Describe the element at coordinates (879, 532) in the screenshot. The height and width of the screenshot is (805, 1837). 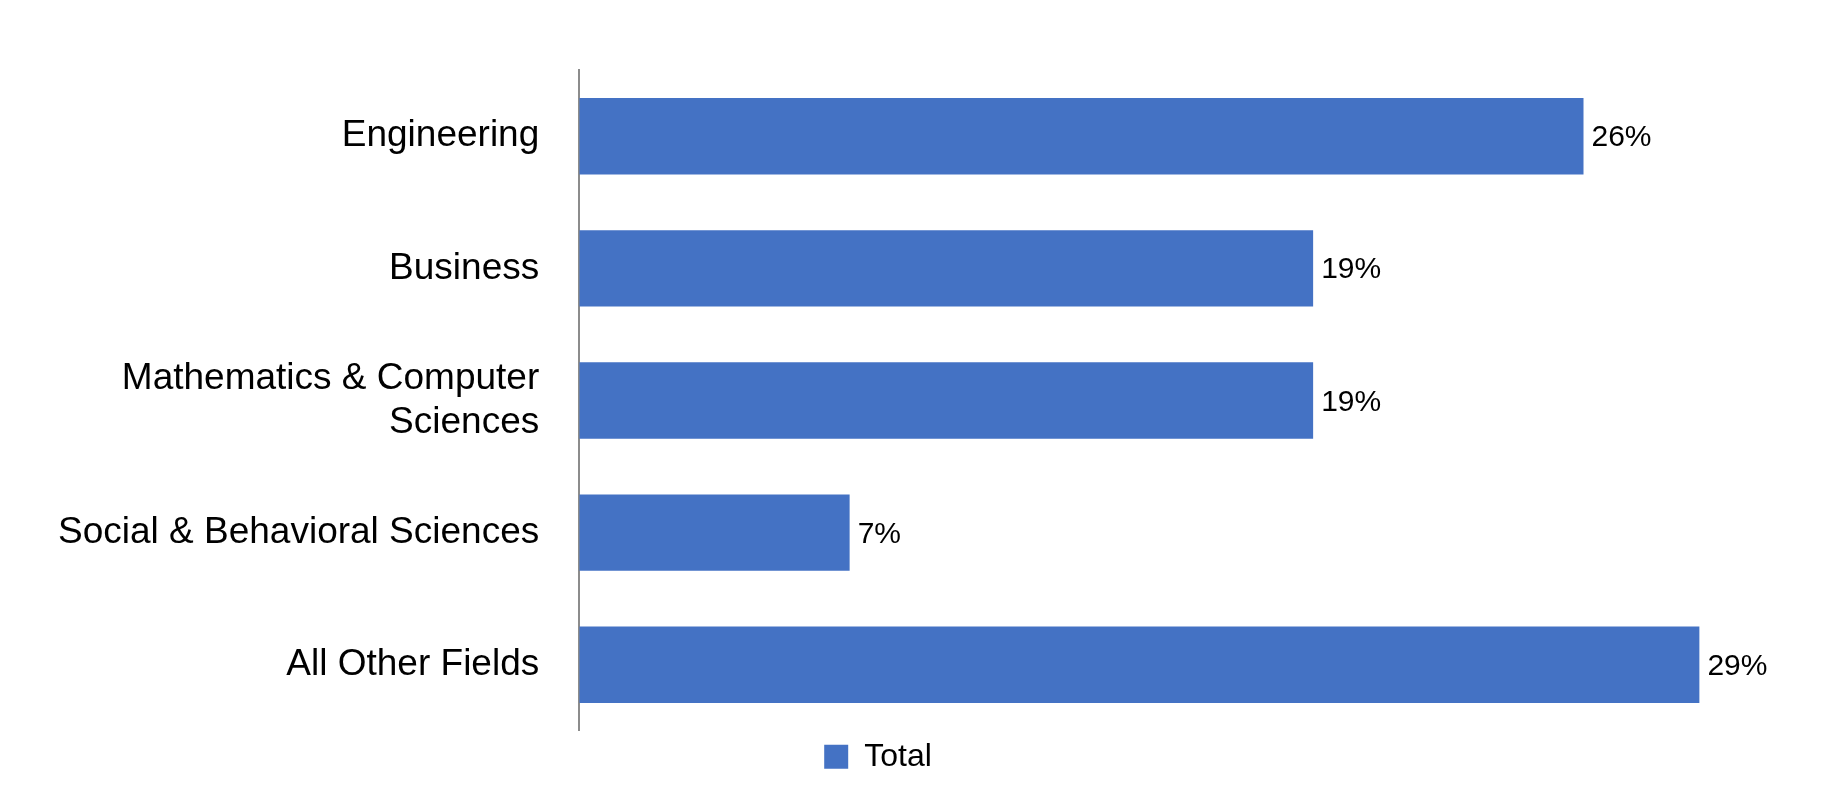
I see `data-label: 7%` at that location.